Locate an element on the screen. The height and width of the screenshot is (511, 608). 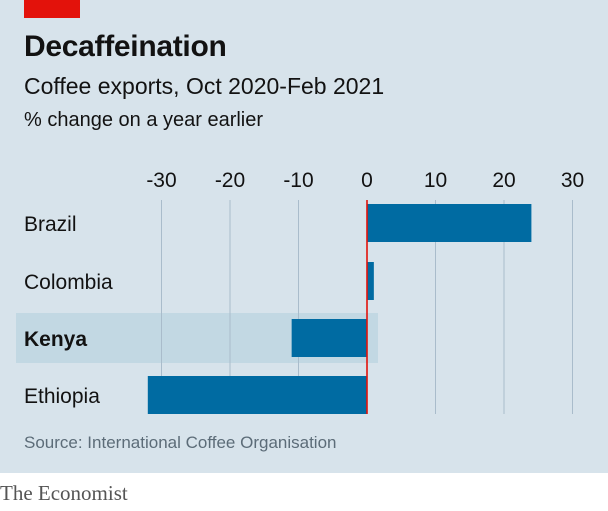
chart-unit-label: % change on a year earlier is located at coordinates (144, 120).